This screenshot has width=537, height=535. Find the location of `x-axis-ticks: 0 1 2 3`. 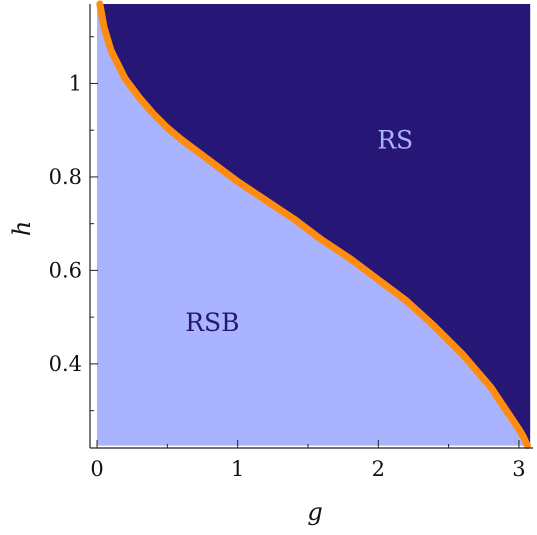

x-axis-ticks: 0 1 2 3 is located at coordinates (308, 460).